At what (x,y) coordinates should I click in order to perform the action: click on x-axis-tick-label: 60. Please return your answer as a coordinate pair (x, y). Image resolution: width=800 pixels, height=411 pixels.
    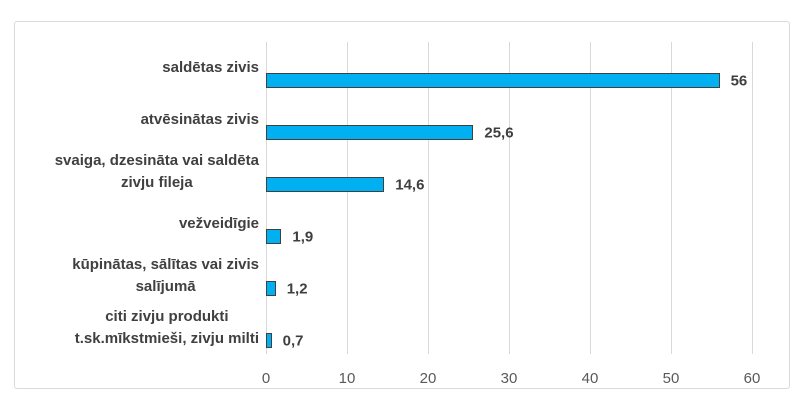
    Looking at the image, I should click on (752, 378).